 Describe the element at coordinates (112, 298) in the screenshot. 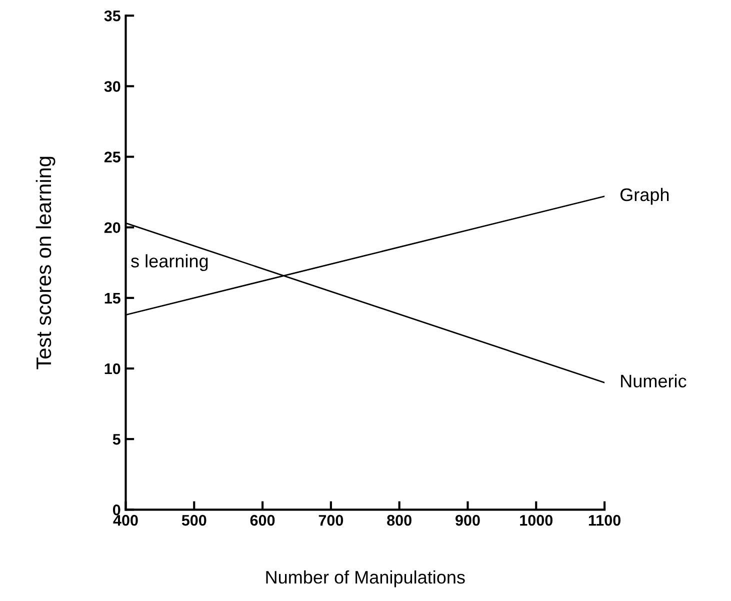

I see `y-tick-label: 15` at that location.